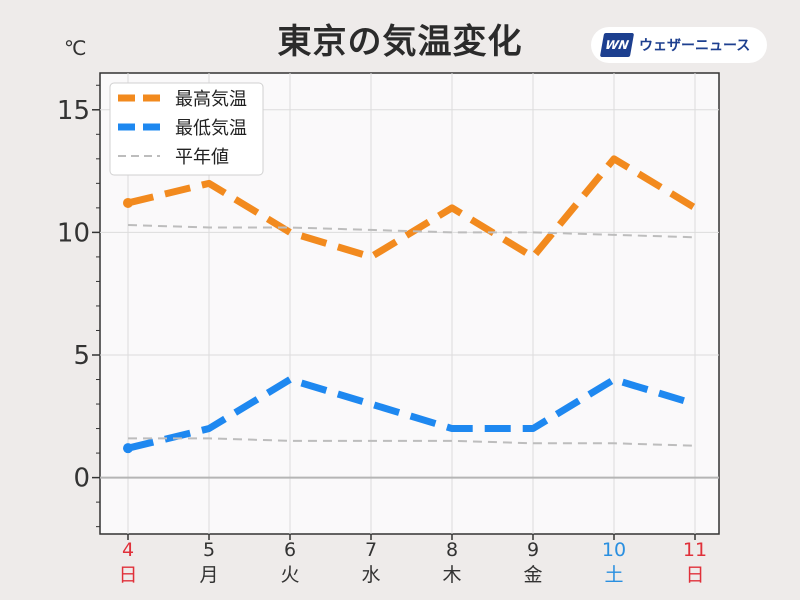 The width and height of the screenshot is (800, 600). I want to click on x-tick-label-day: 6, so click(290, 550).